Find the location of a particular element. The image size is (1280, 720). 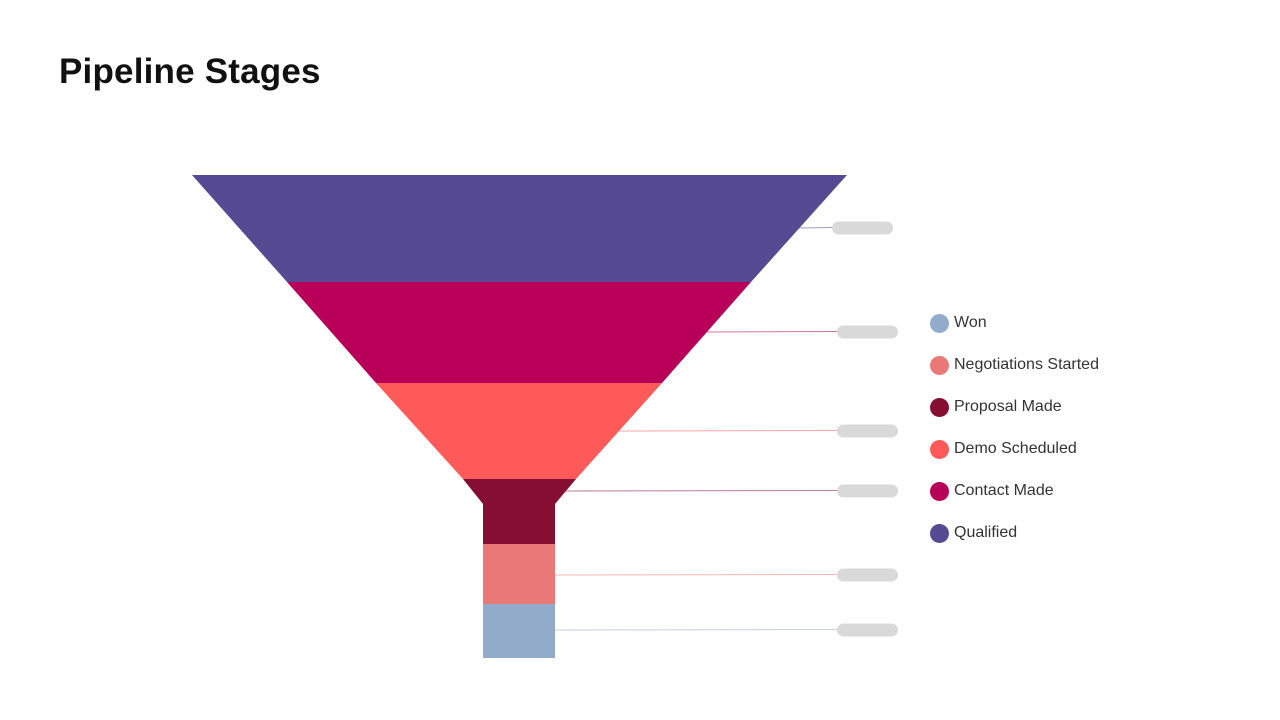

leader-line-qualified is located at coordinates (816, 228).